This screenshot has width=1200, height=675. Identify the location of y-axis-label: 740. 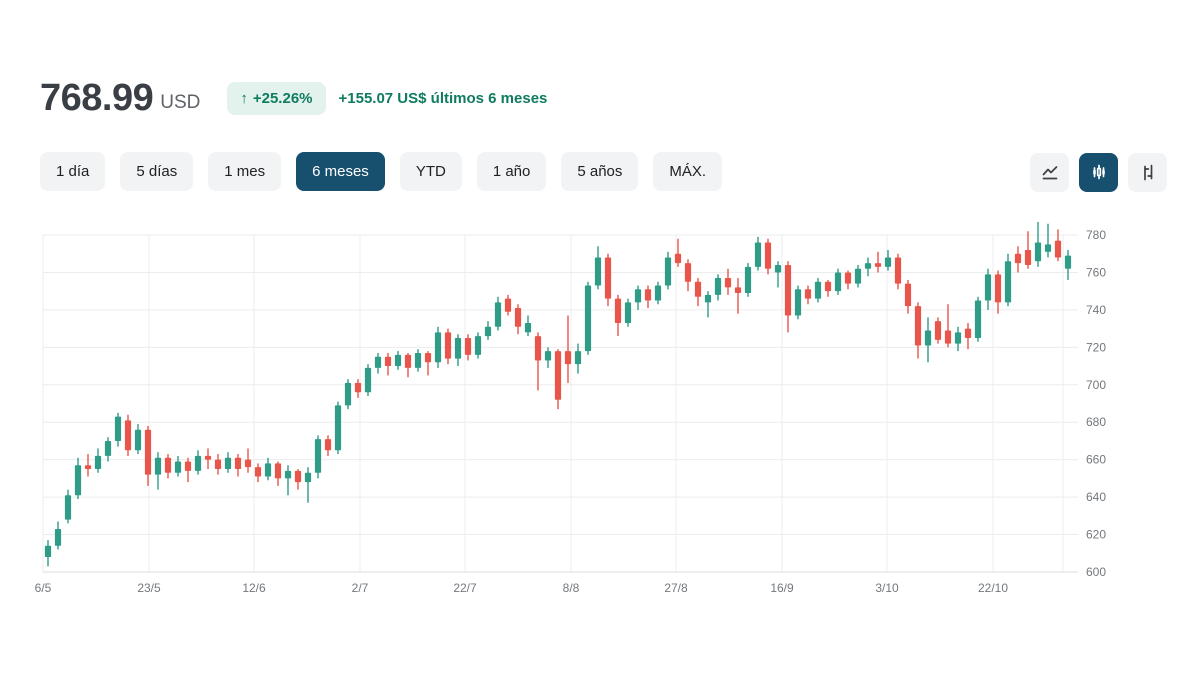
(1096, 310).